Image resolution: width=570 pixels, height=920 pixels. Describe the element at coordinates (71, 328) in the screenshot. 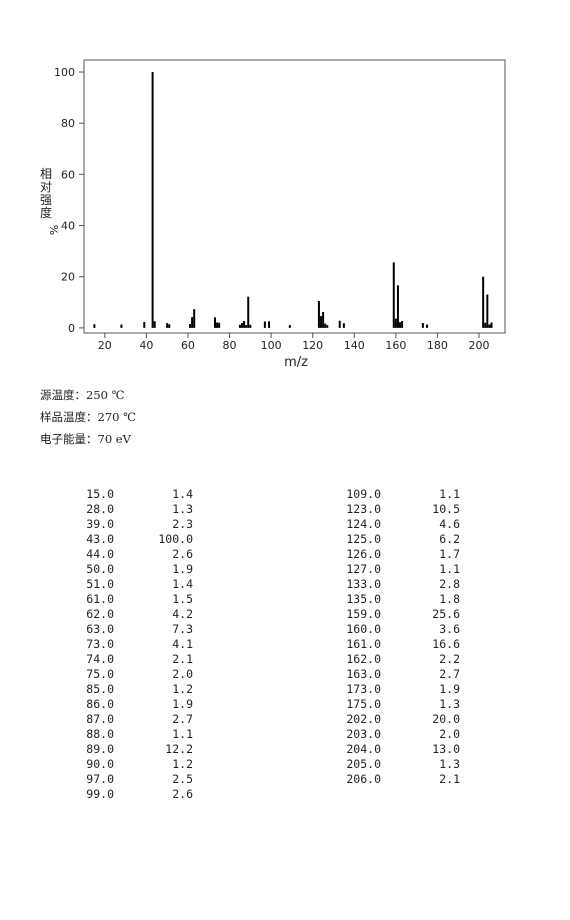

I see `y-tick-label: 0` at that location.